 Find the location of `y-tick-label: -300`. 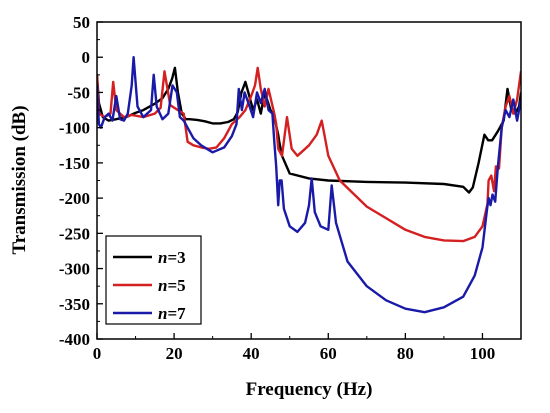

y-tick-label: -300 is located at coordinates (74, 269).